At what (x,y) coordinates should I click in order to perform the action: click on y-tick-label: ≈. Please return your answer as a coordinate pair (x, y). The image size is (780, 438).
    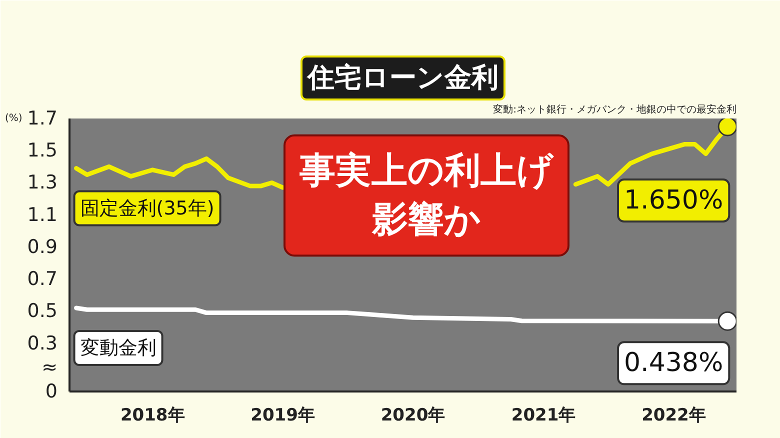
    Looking at the image, I should click on (50, 367).